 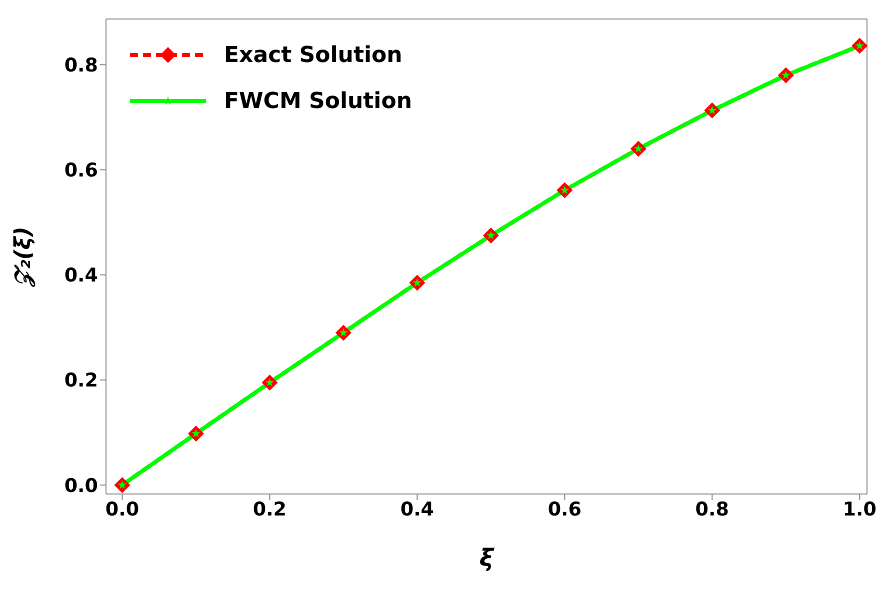 I want to click on y-tick-label: 0.8, so click(x=81, y=65).